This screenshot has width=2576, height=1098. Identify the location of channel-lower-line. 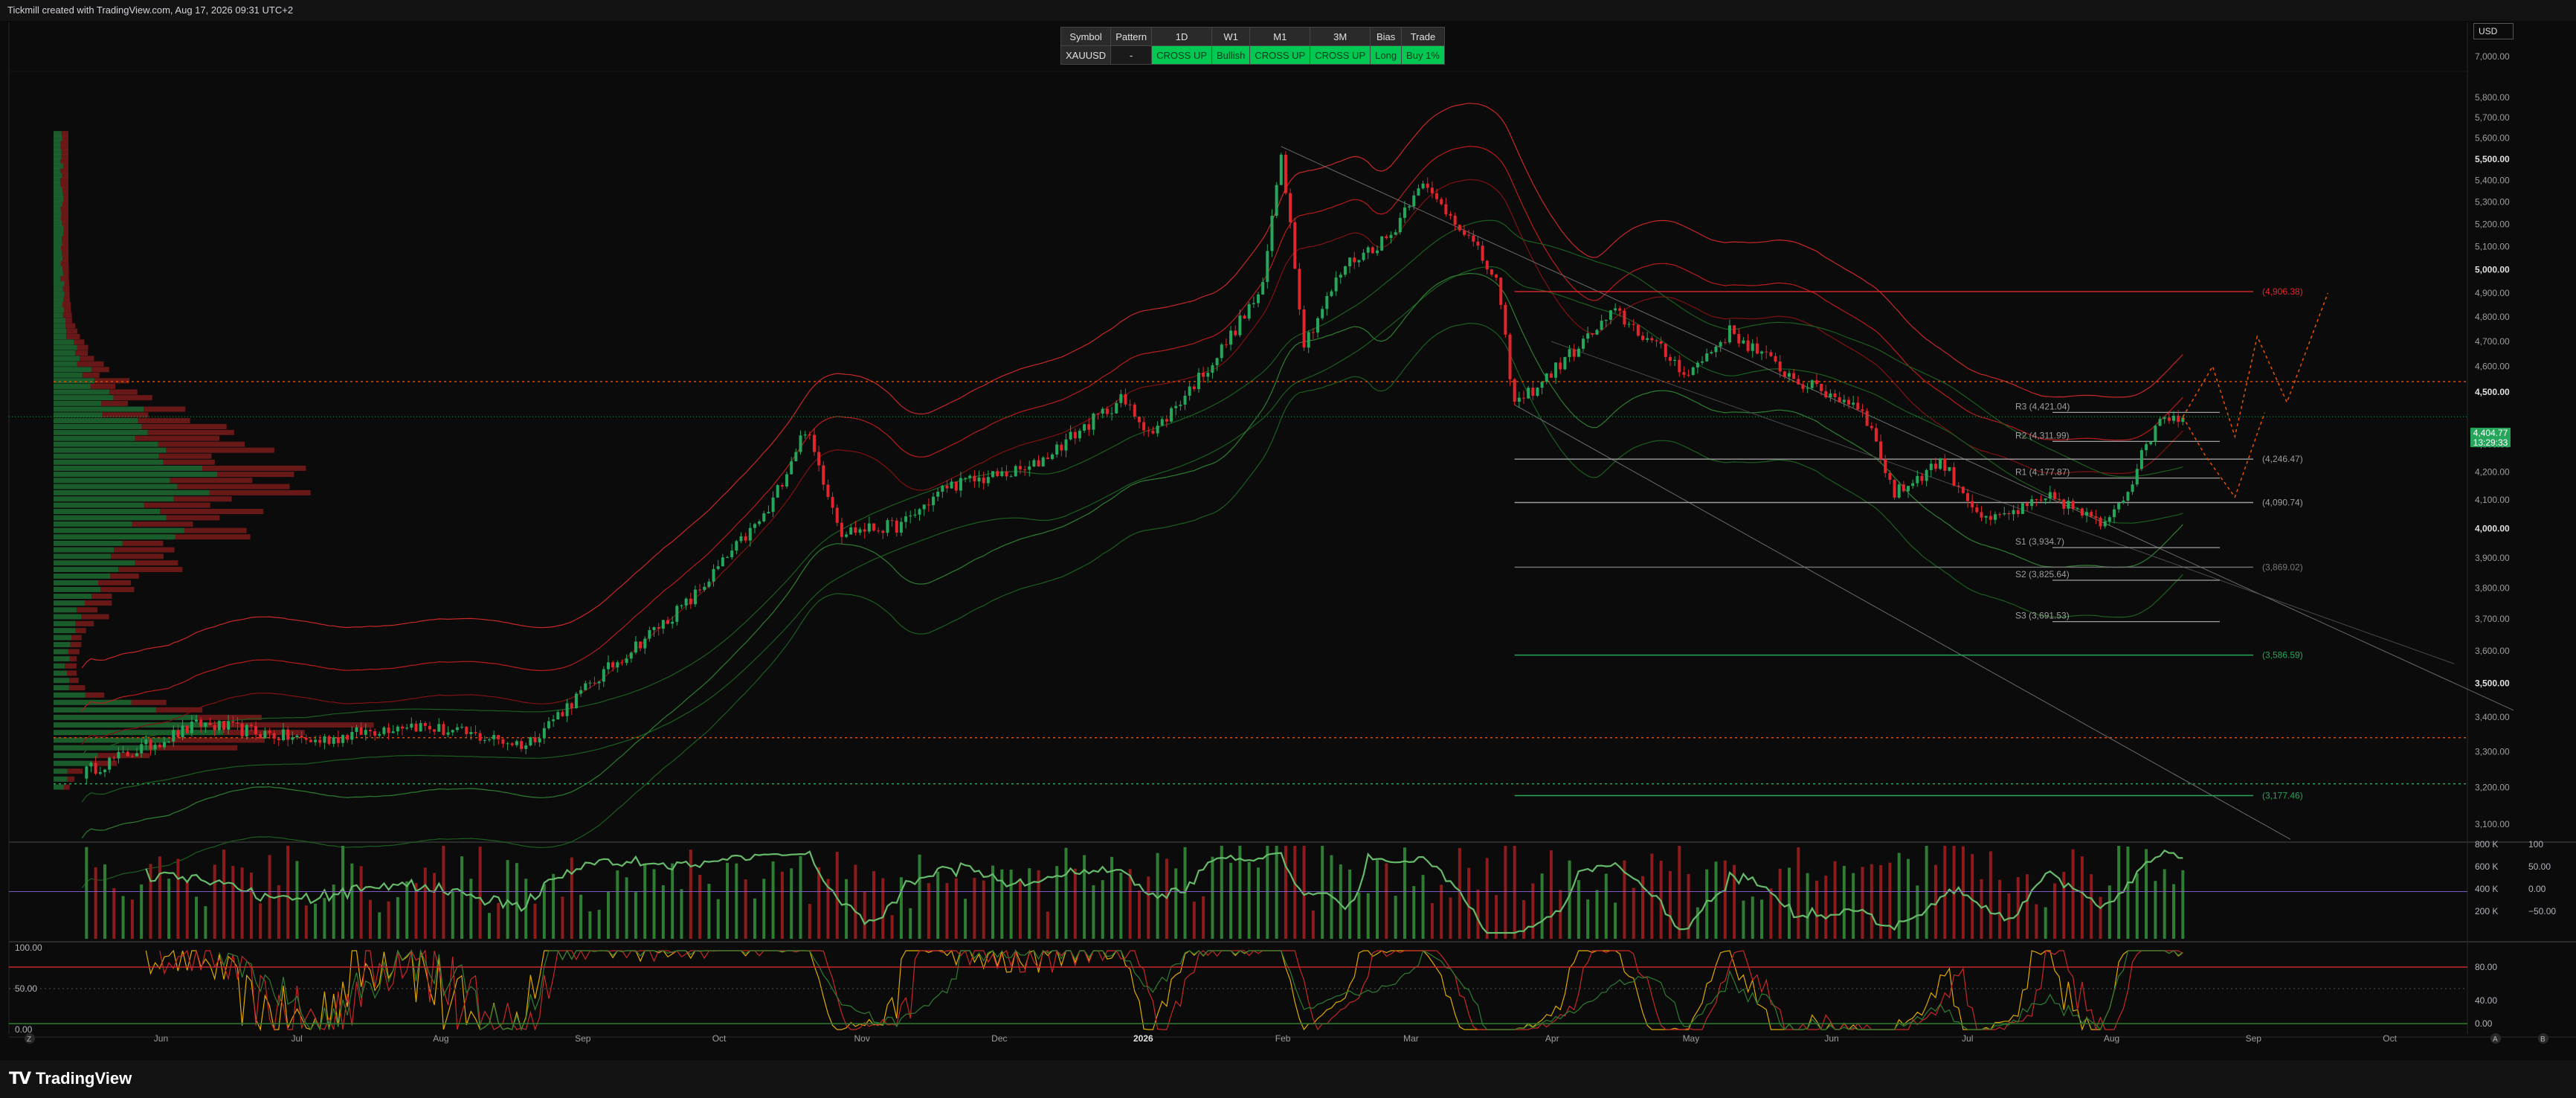
(1902, 622).